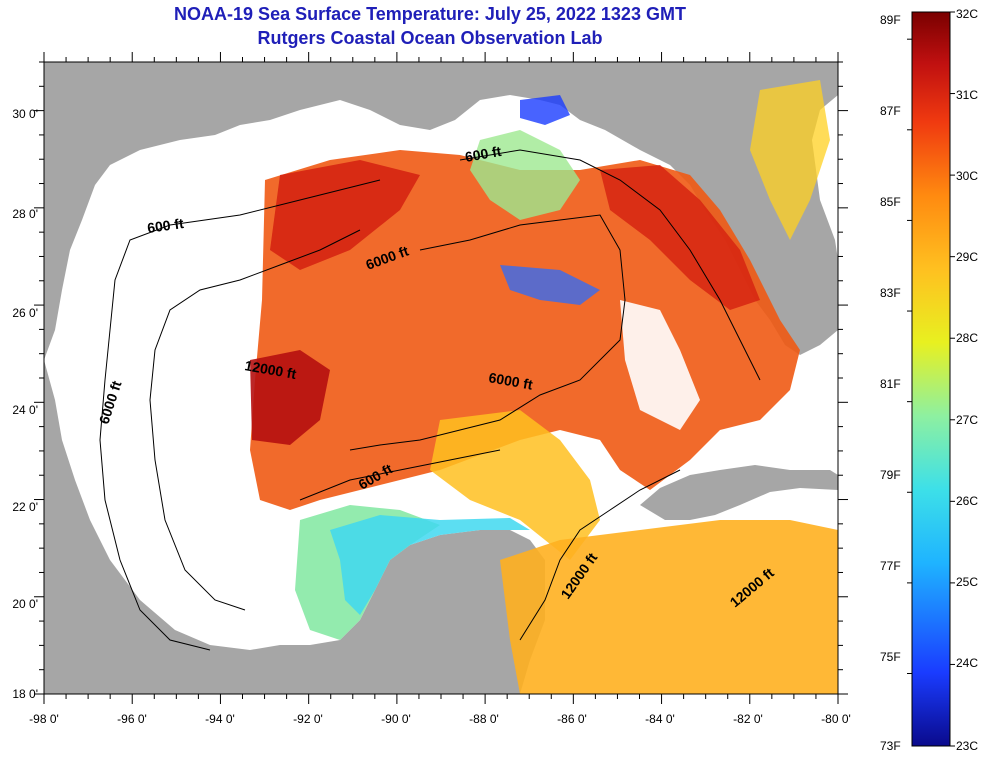 This screenshot has width=992, height=761. Describe the element at coordinates (290, 397) in the screenshot. I see `sst-hot-west` at that location.